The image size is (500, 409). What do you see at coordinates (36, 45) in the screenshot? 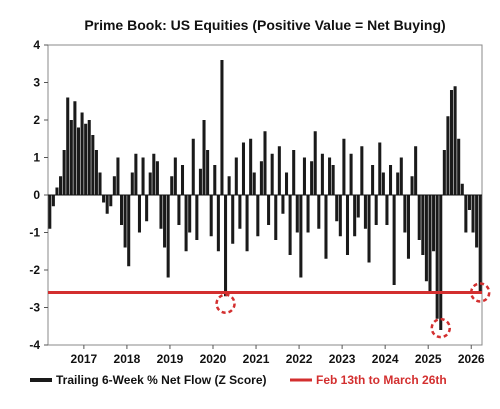
I see `y-tick-label: 4` at bounding box center [36, 45].